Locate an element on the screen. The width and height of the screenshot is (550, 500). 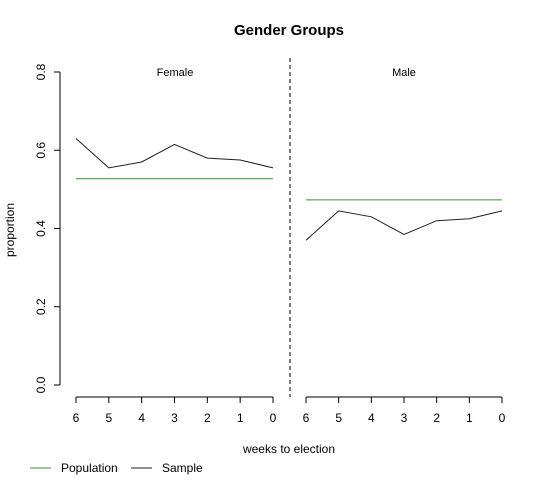
x-axis-label: weeks to election is located at coordinates (288, 449).